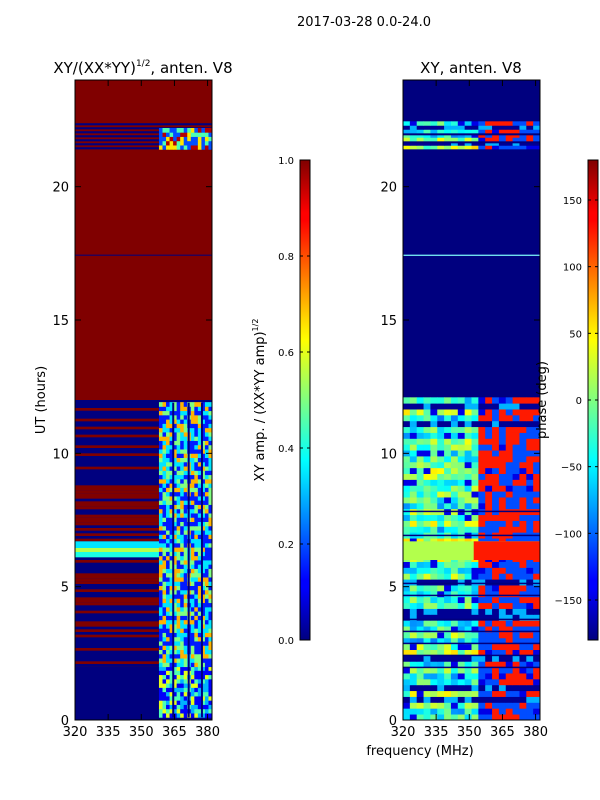  What do you see at coordinates (305, 400) in the screenshot?
I see `left-colorbar-gradient` at bounding box center [305, 400].